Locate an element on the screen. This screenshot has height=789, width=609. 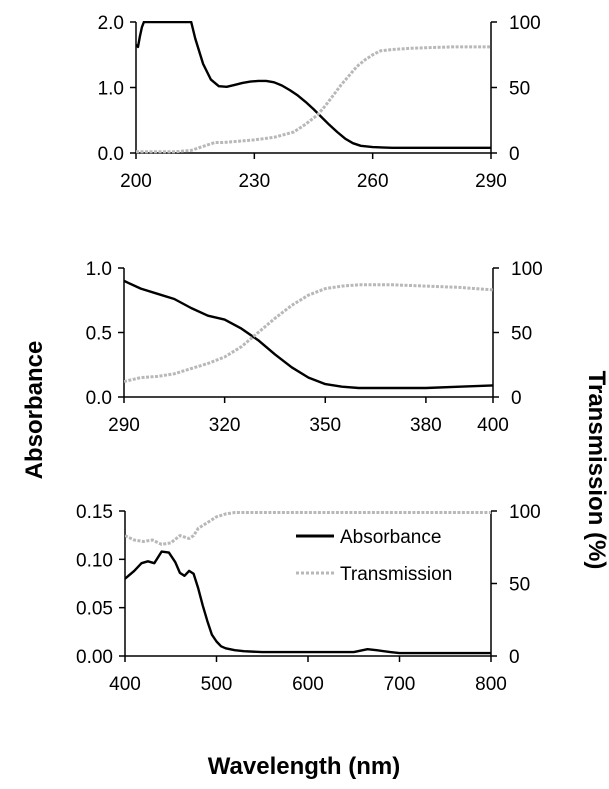
bottom-x-tick-label: 700 is located at coordinates (400, 684).